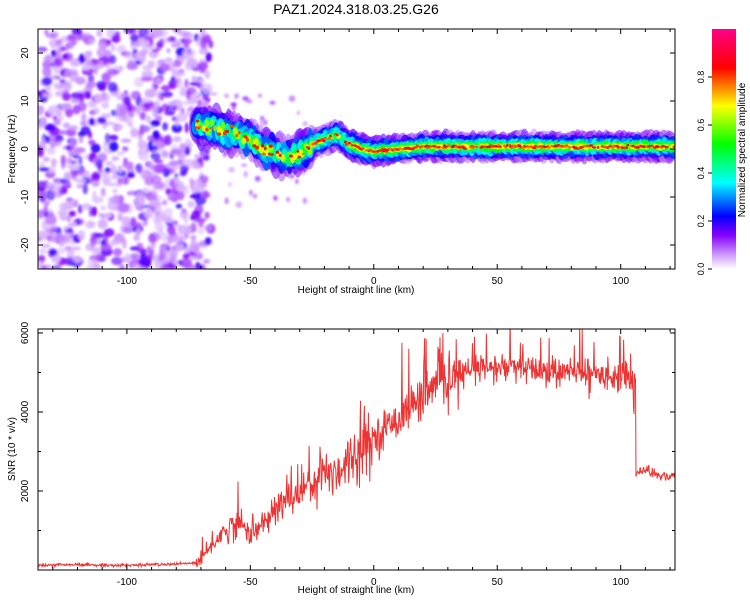 This screenshot has height=600, width=750. I want to click on spectrogram-y-tick-label: 20, so click(25, 53).